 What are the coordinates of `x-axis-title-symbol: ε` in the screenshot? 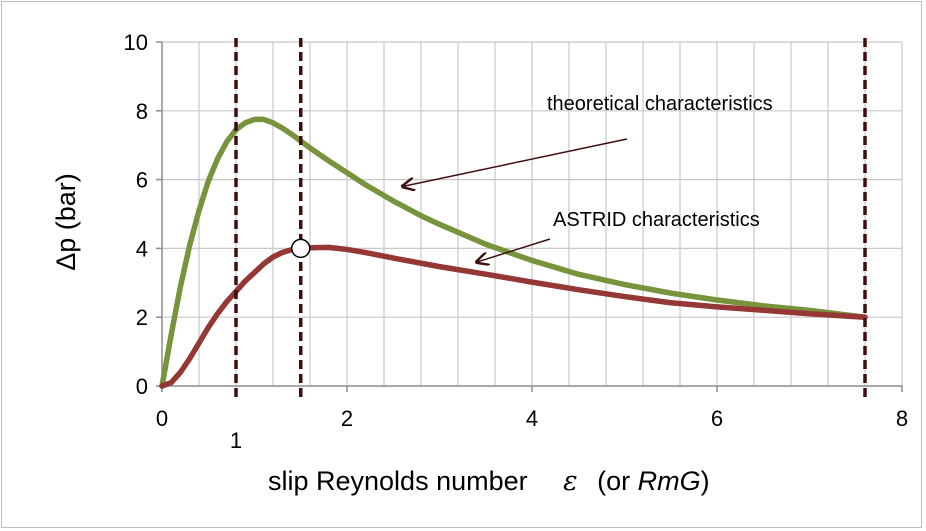 It's located at (570, 481).